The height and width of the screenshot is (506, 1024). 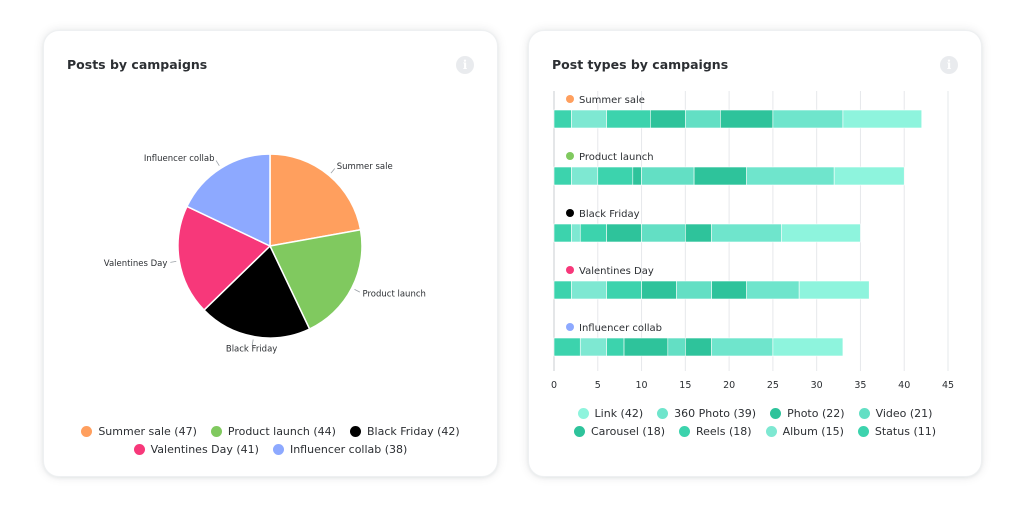 What do you see at coordinates (627, 431) in the screenshot?
I see `legend-label: Carousel (18)` at bounding box center [627, 431].